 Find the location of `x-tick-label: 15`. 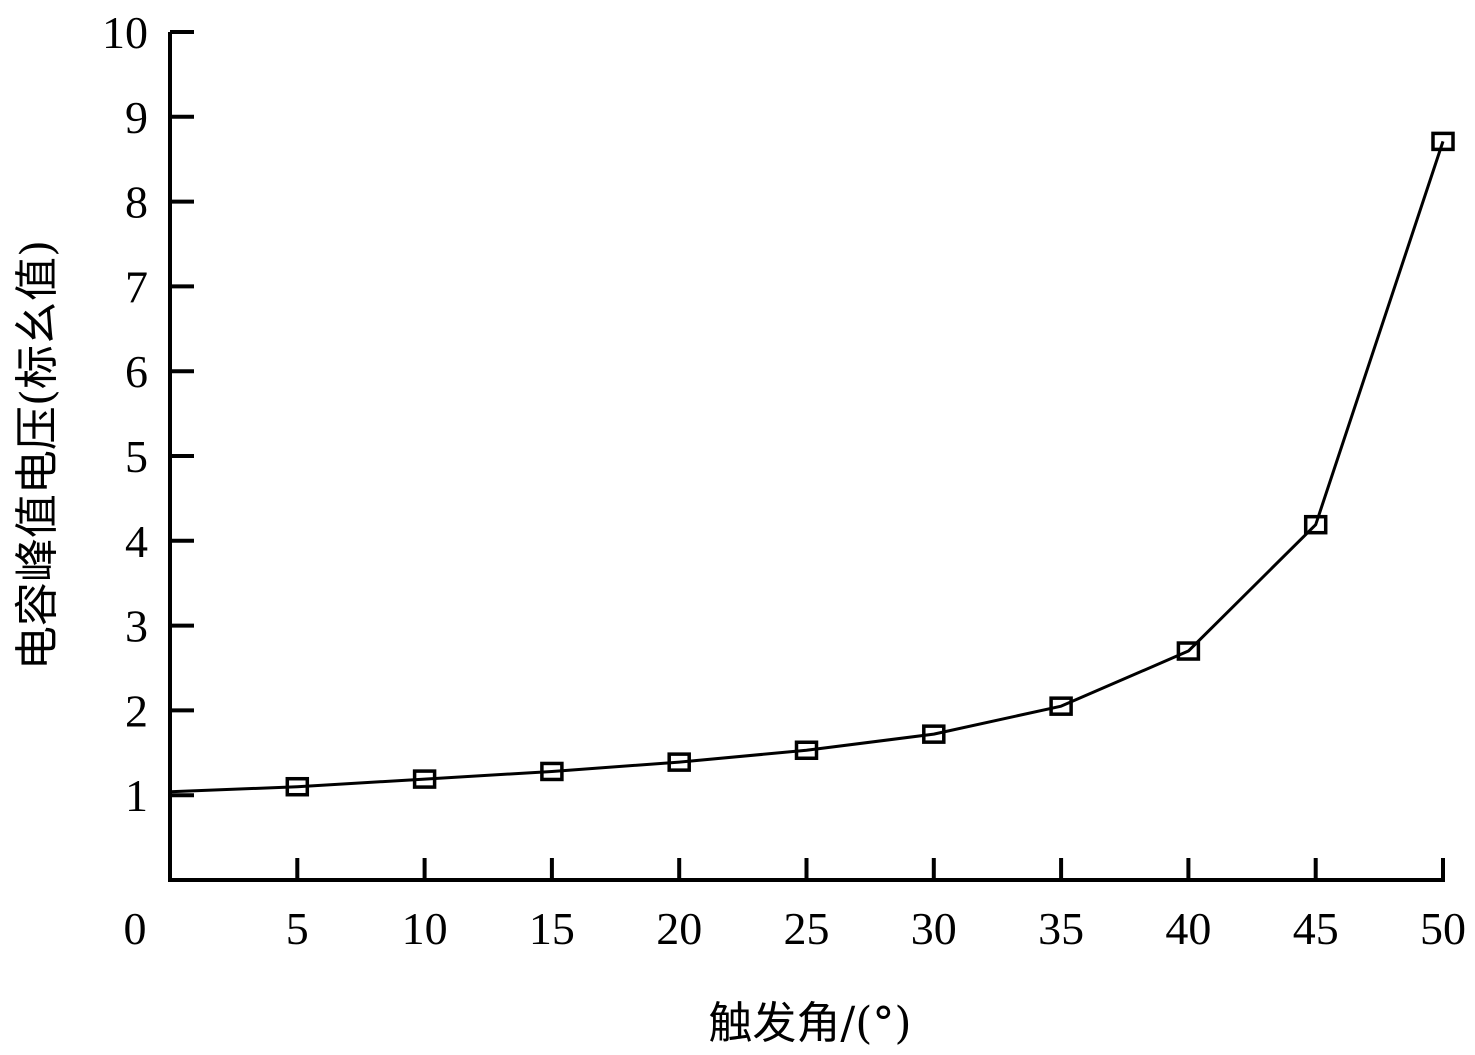

x-tick-label: 15 is located at coordinates (552, 928).